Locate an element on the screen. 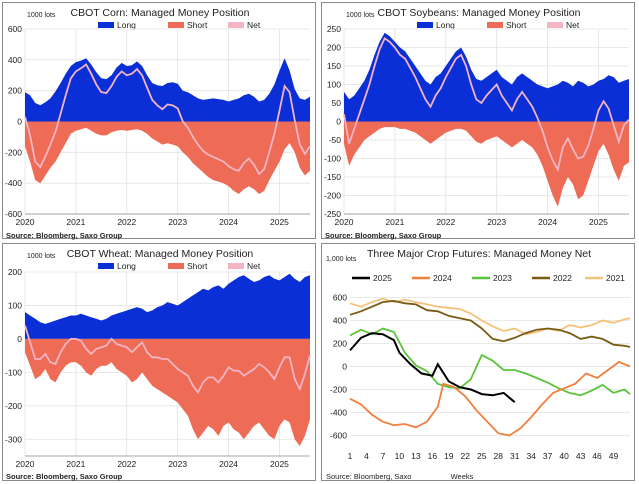 The width and height of the screenshot is (639, 484). corn-xtick: 2024 is located at coordinates (228, 222).